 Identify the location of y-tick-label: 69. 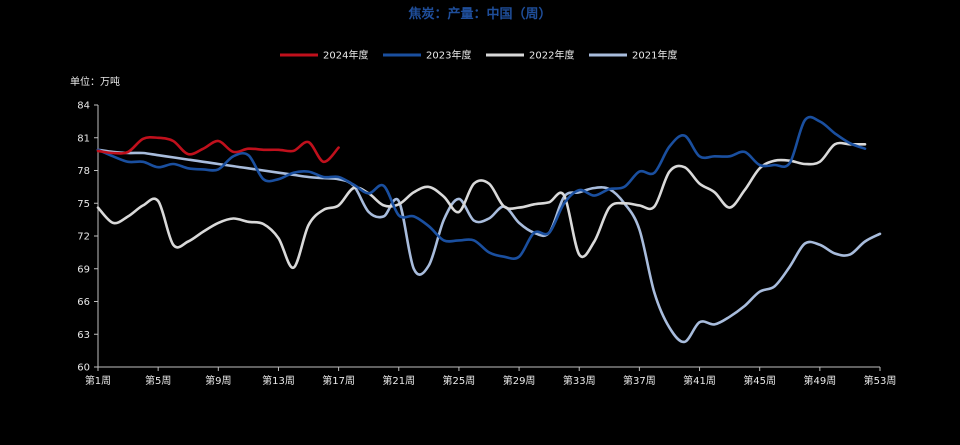
(83, 269).